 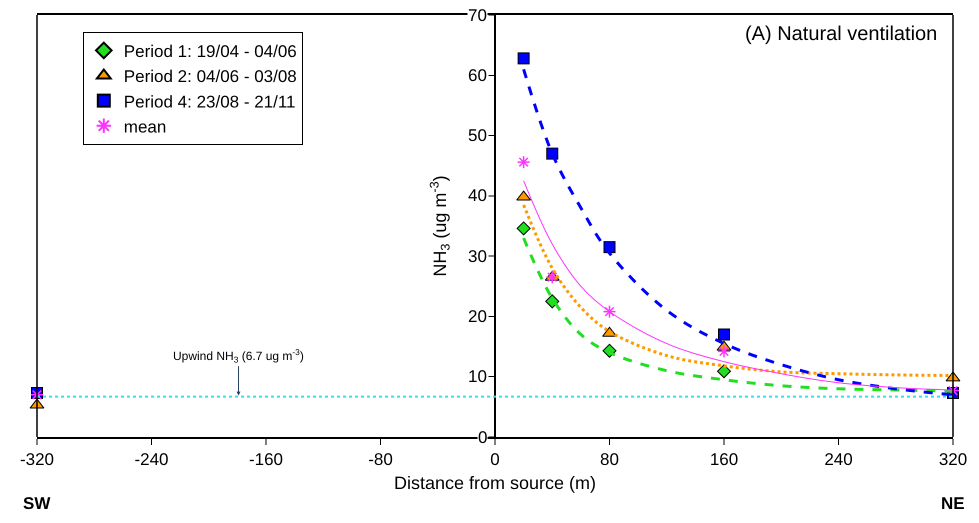 I want to click on y-tick-label: 40, so click(x=477, y=195).